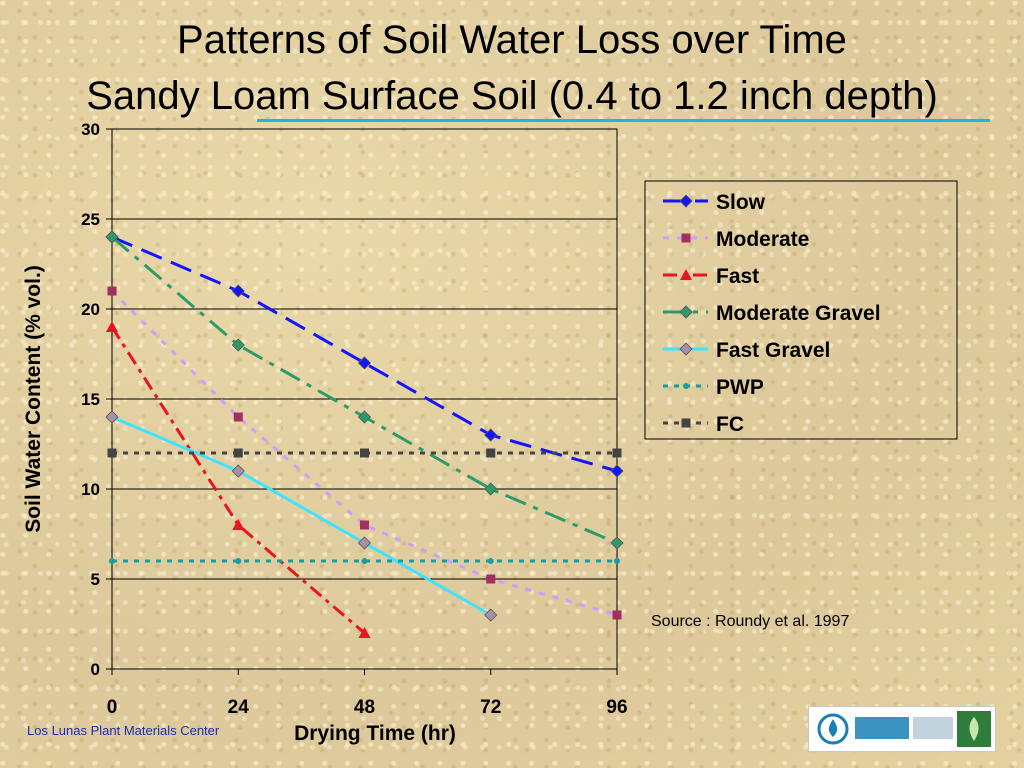 This screenshot has width=1024, height=768. What do you see at coordinates (750, 621) in the screenshot?
I see `source-annotation: Source : Roundy et al. 1997` at bounding box center [750, 621].